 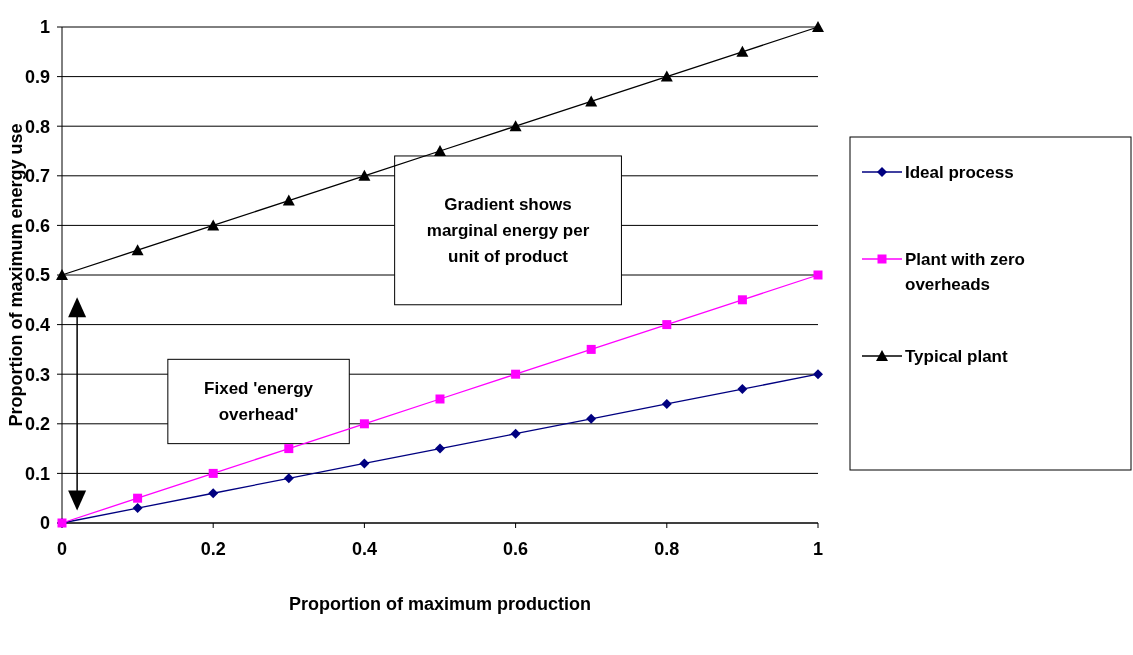 I want to click on annotation: Fixed 'energy overhead', so click(x=259, y=402).